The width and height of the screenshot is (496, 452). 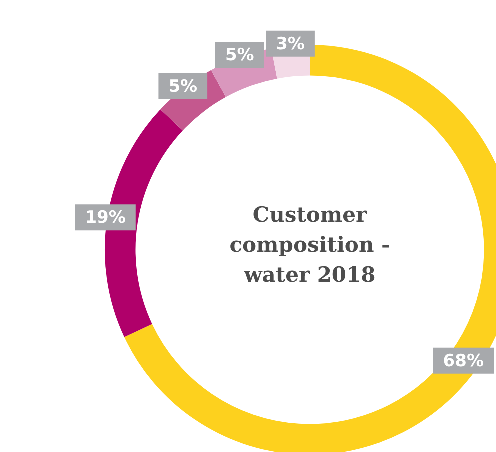 I want to click on data-label: 3%, so click(x=290, y=44).